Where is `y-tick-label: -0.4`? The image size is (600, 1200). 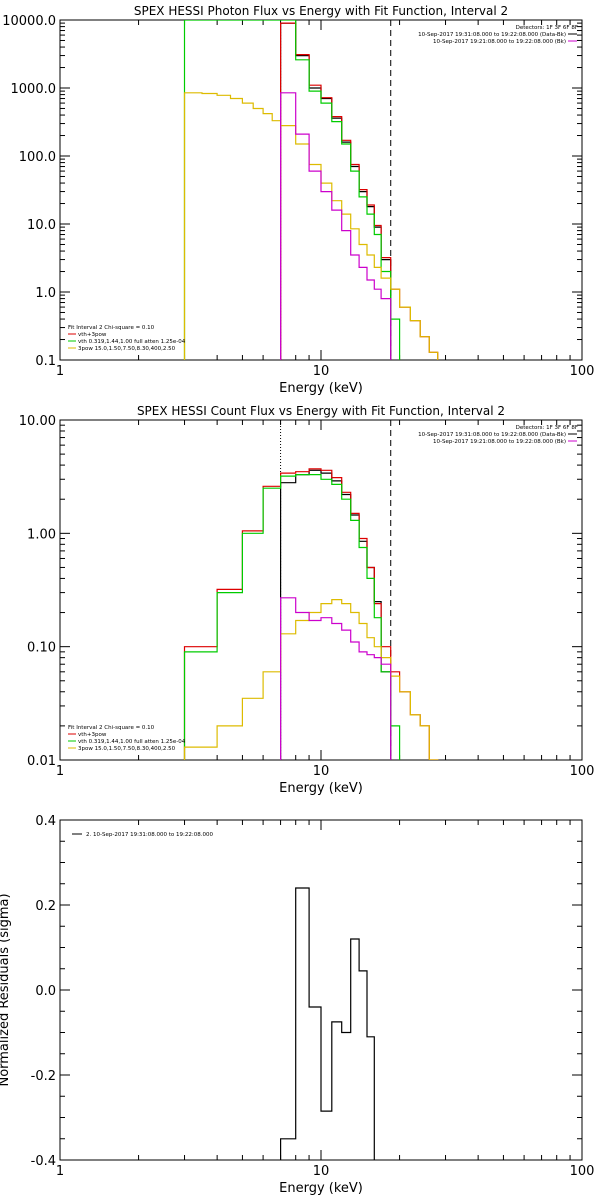 y-tick-label: -0.4 is located at coordinates (43, 1161).